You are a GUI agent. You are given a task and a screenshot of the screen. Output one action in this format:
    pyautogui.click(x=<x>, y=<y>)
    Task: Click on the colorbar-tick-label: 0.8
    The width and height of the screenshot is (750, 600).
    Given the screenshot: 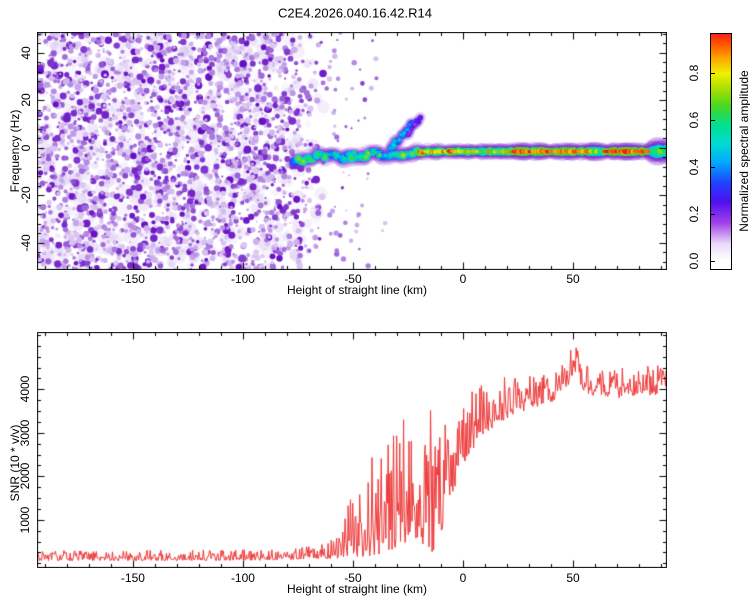 What is the action you would take?
    pyautogui.click(x=694, y=73)
    